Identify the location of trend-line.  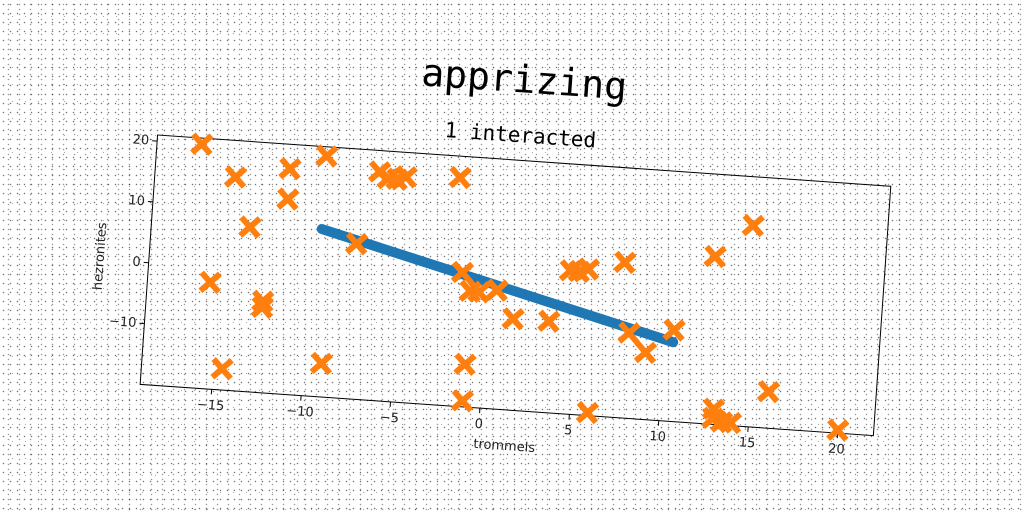
(497, 285).